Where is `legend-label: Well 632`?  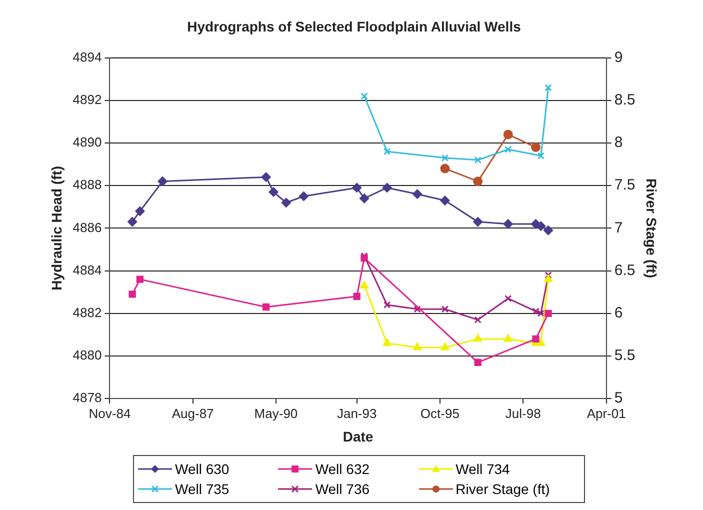
legend-label: Well 632 is located at coordinates (342, 469).